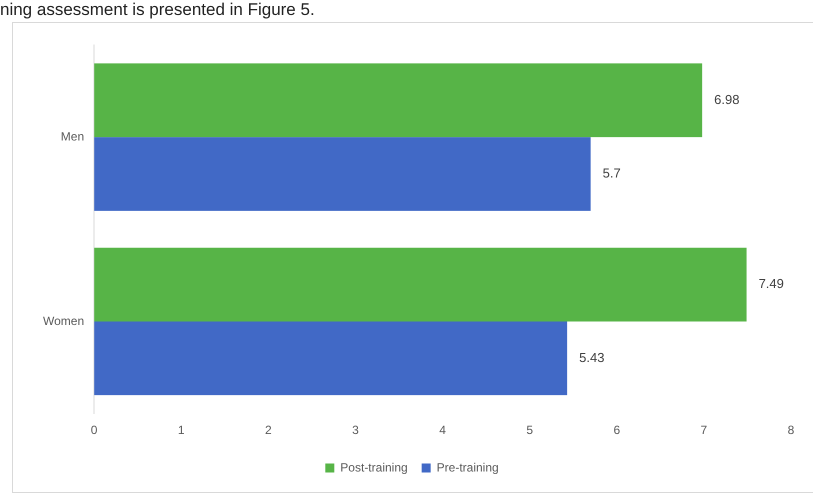  What do you see at coordinates (181, 430) in the screenshot?
I see `x-tick-label: 1` at bounding box center [181, 430].